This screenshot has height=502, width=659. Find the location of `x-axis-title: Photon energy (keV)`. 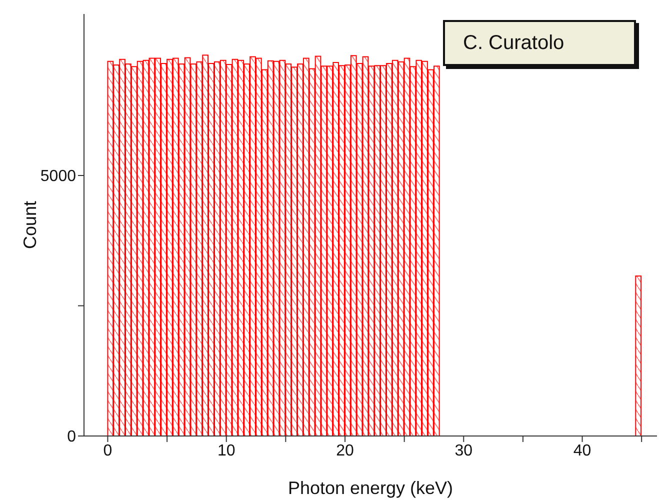

x-axis-title: Photon energy (keV) is located at coordinates (371, 488).